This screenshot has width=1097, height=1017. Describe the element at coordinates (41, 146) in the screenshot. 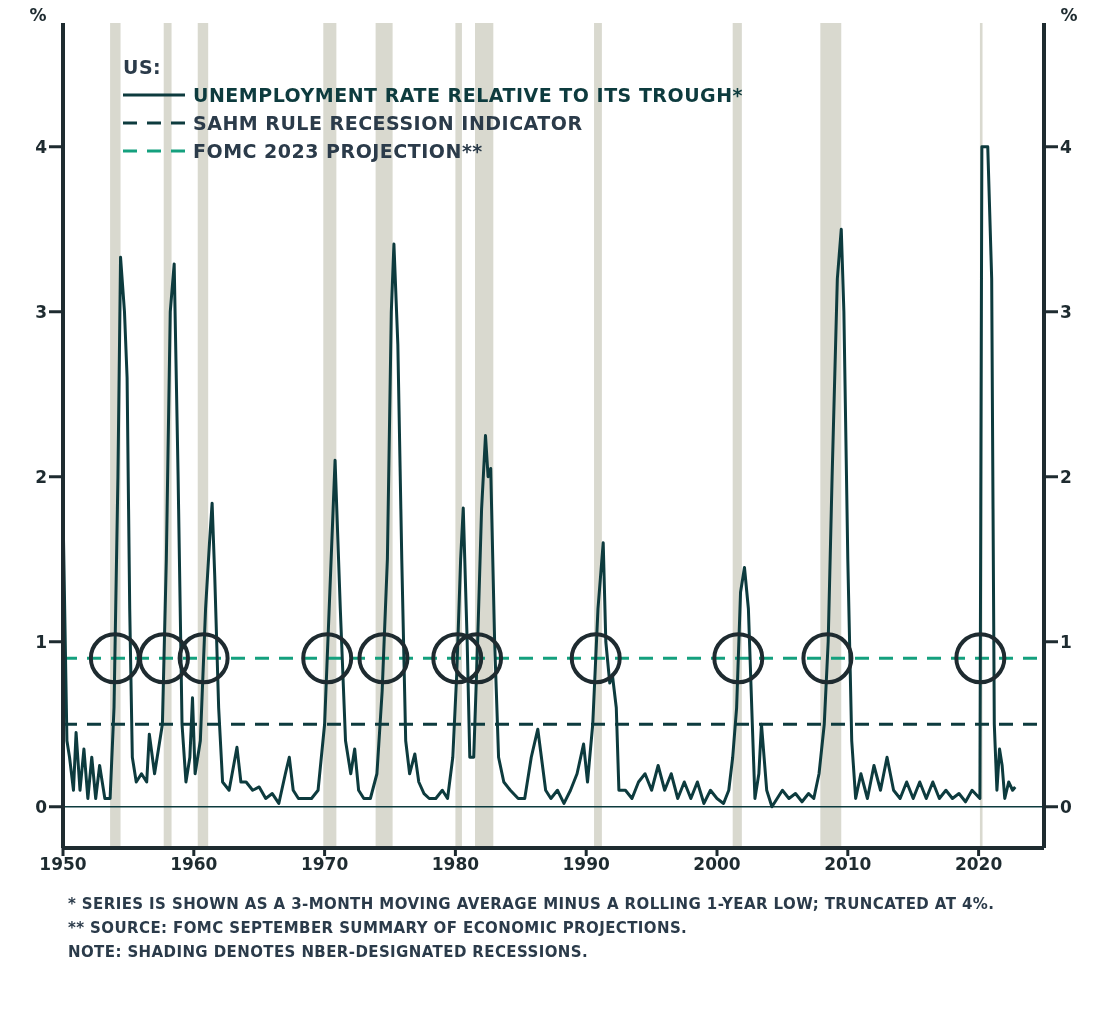

I see `y-tick-label: 4` at that location.